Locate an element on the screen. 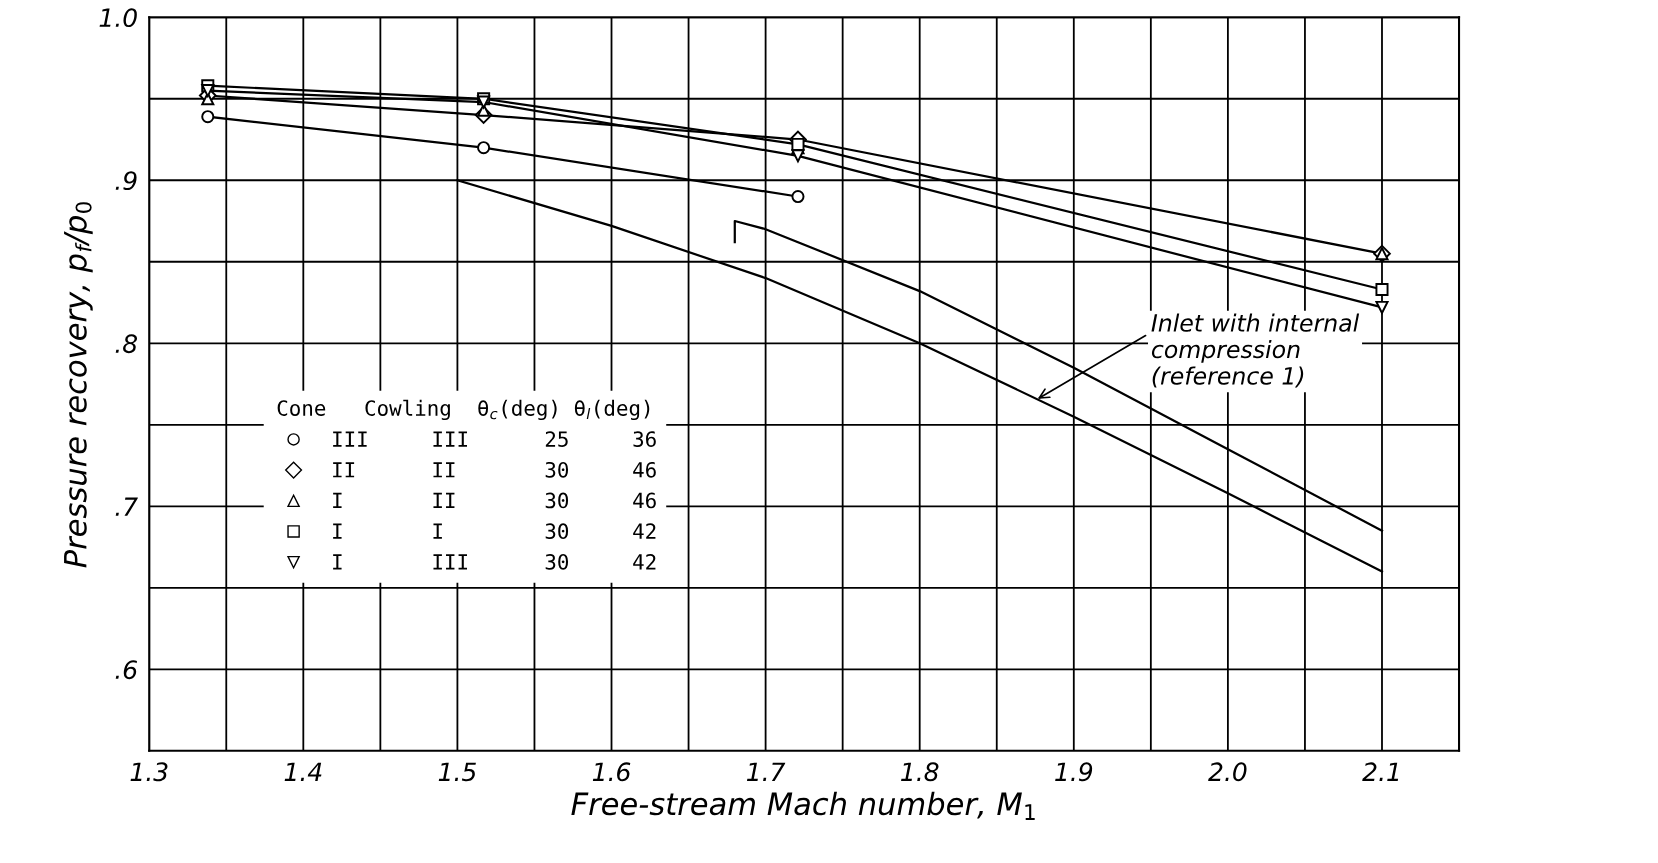 Image resolution: width=1658 pixels, height=863 pixels. x-tick-label: 1.5 is located at coordinates (457, 772).